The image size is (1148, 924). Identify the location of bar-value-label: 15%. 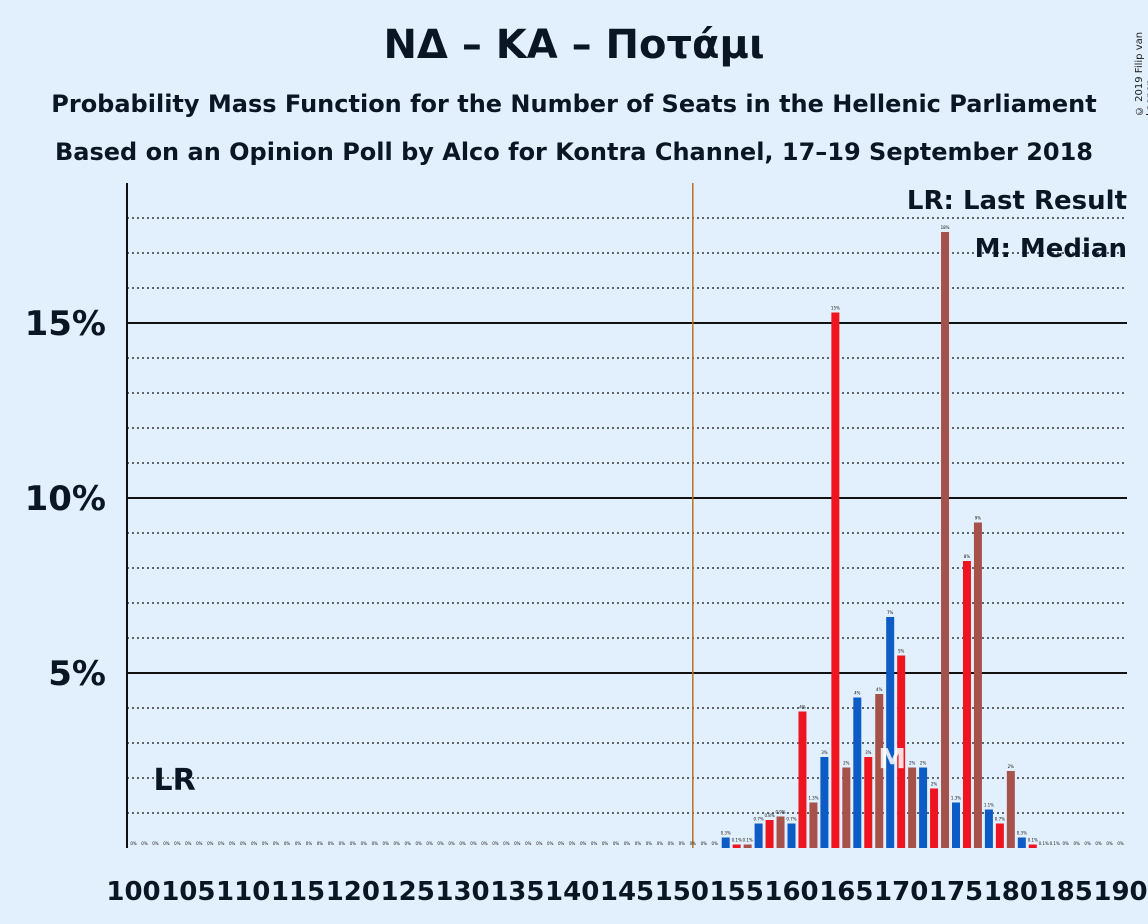
(835, 308).